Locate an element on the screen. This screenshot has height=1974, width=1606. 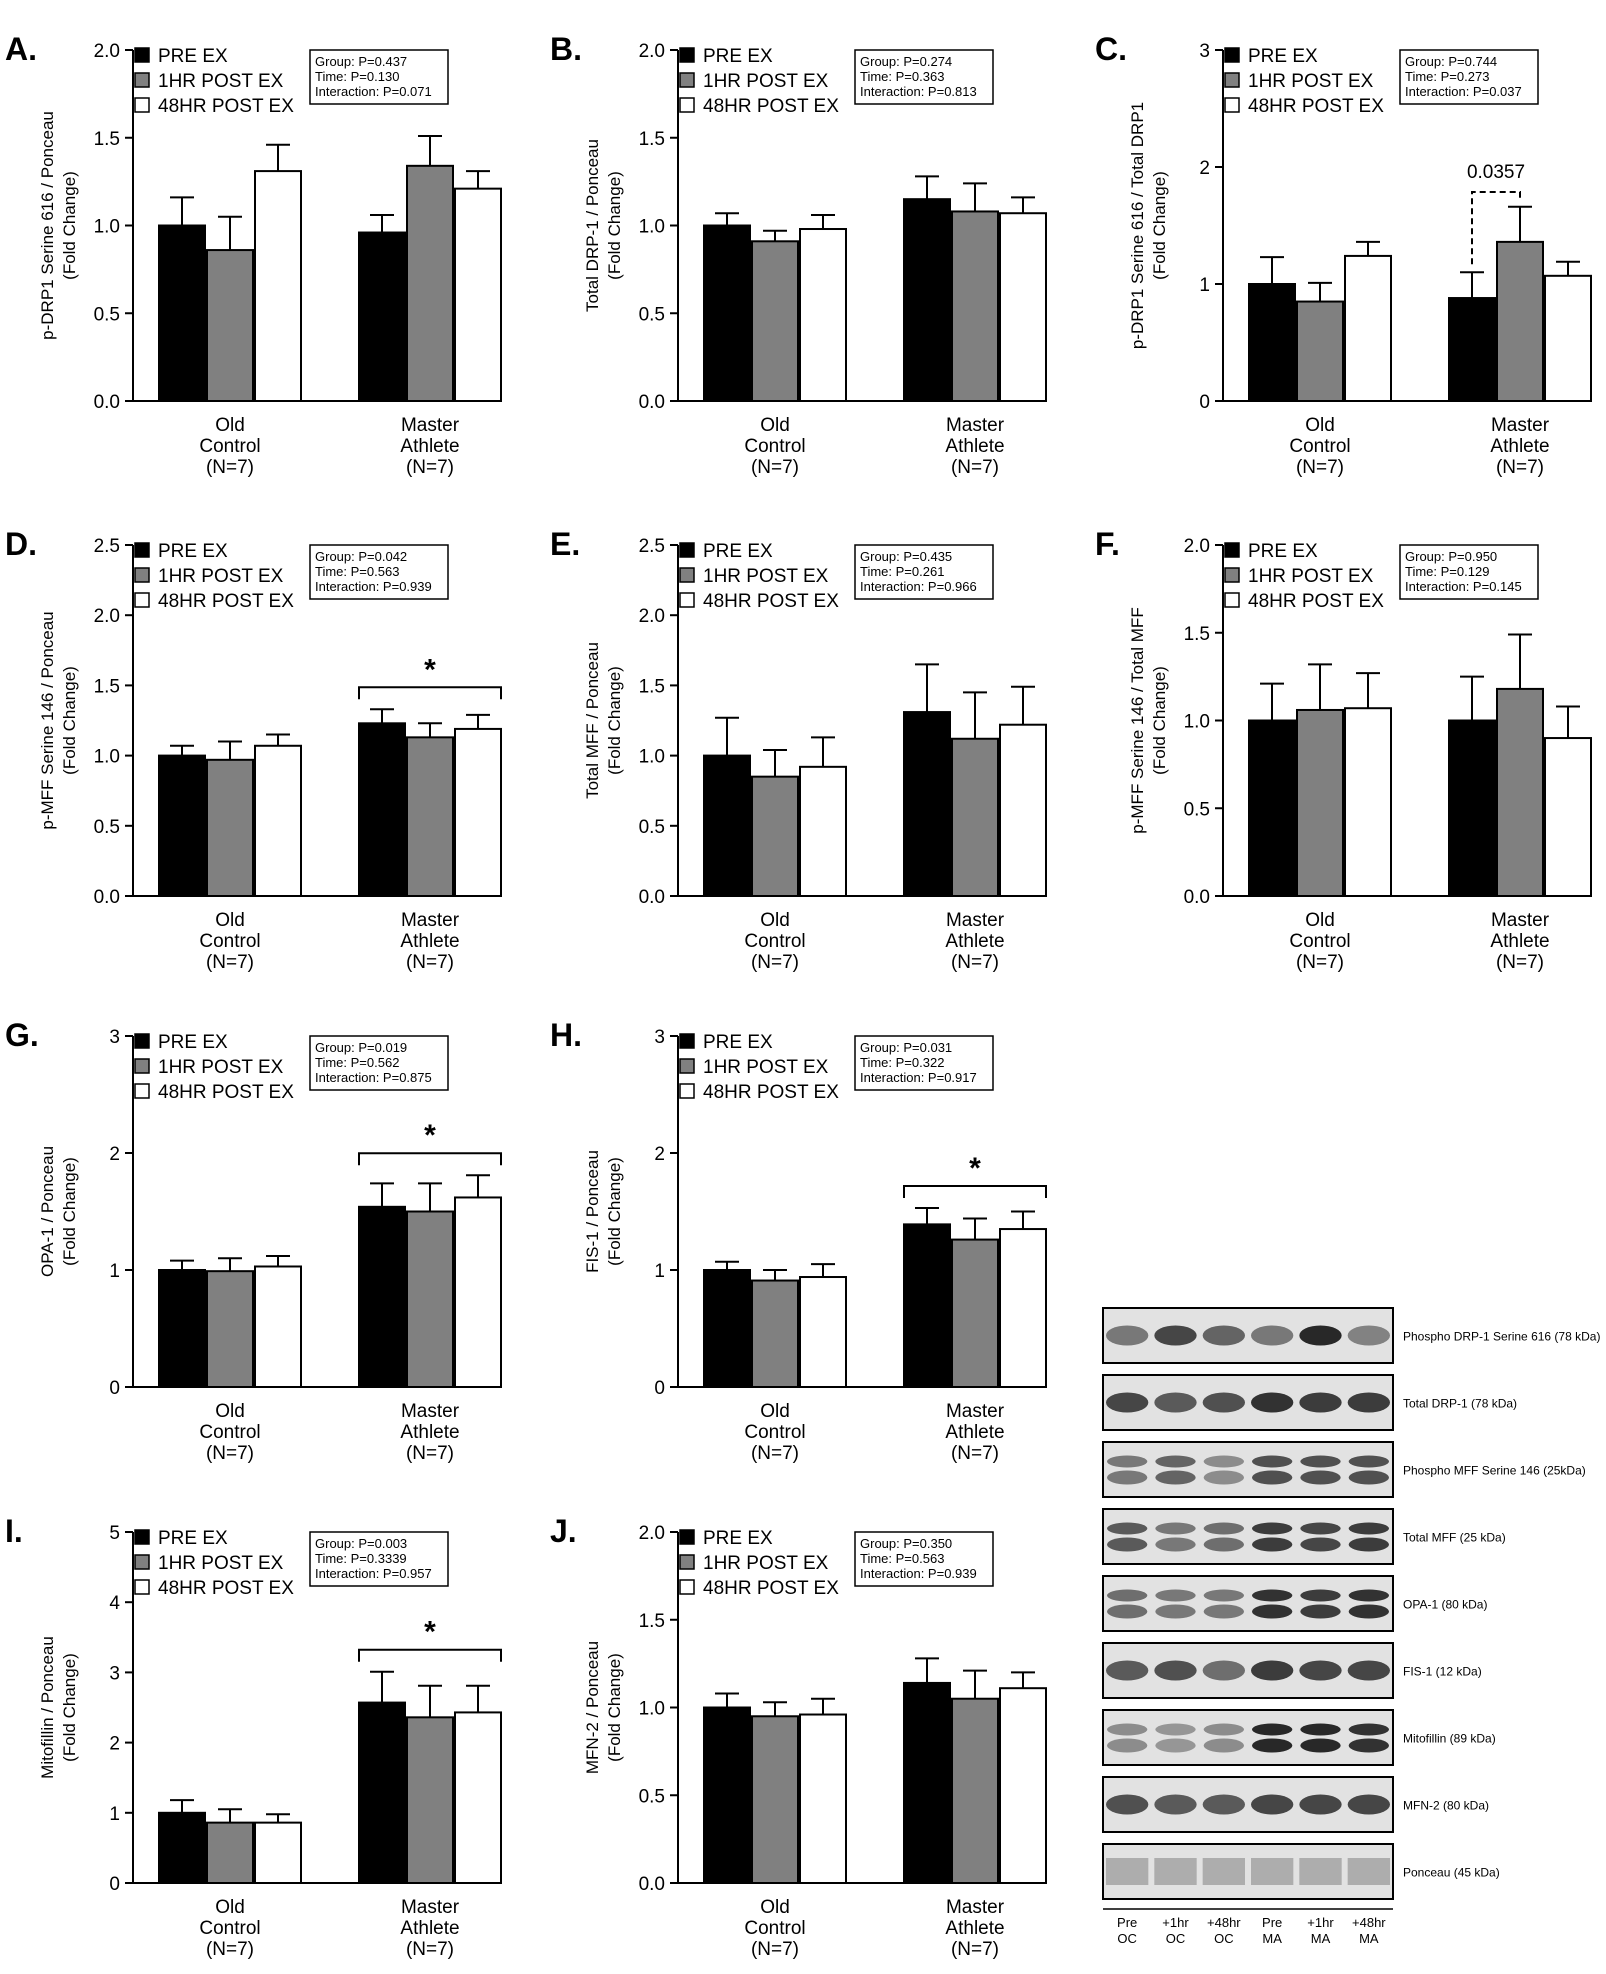
blot-row-label: Mitofillin (89 kDa) is located at coordinates (1449, 1739).